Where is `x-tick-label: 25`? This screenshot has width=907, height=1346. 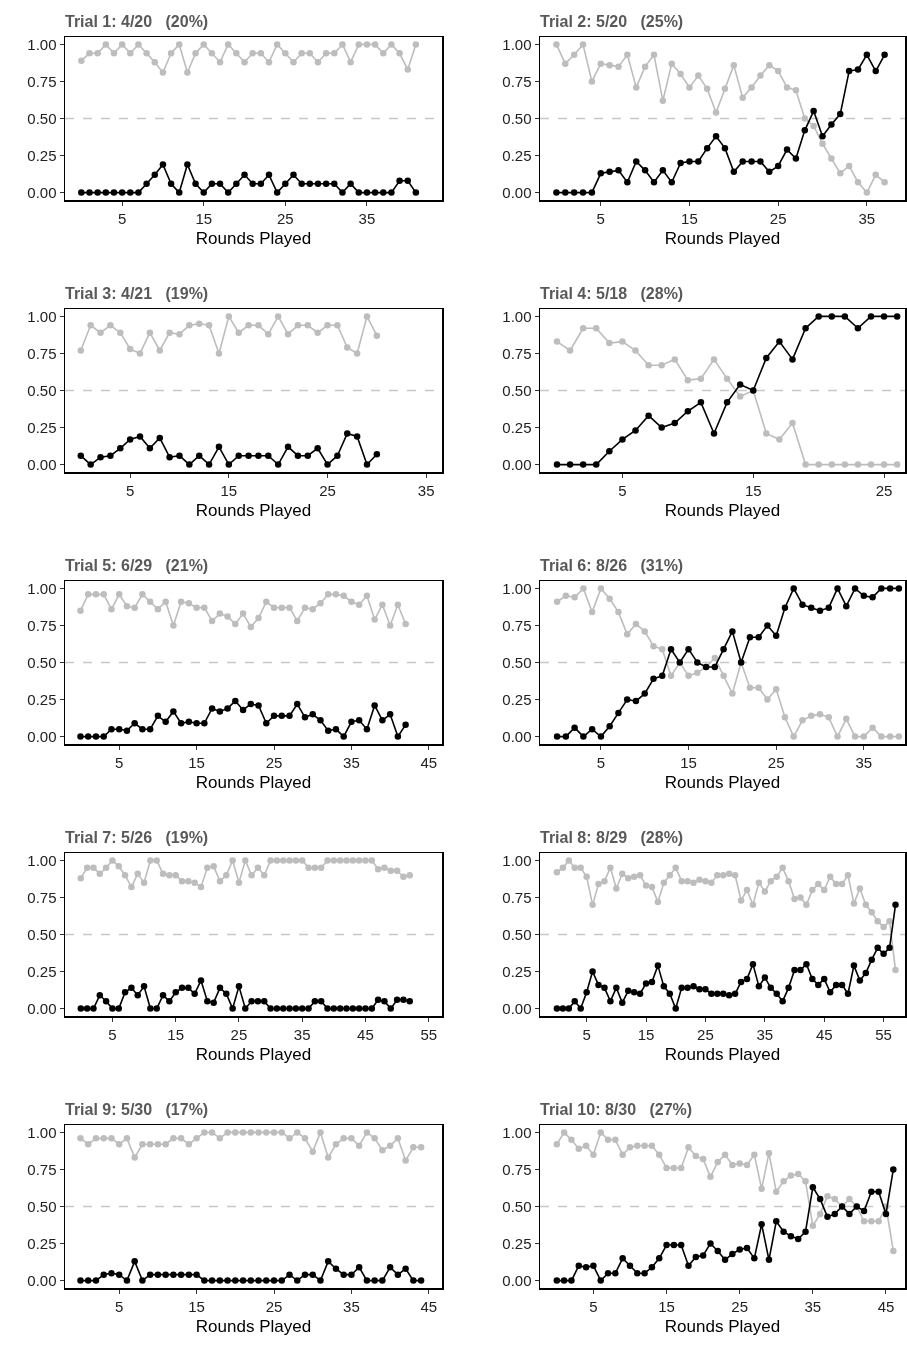 x-tick-label: 25 is located at coordinates (327, 490).